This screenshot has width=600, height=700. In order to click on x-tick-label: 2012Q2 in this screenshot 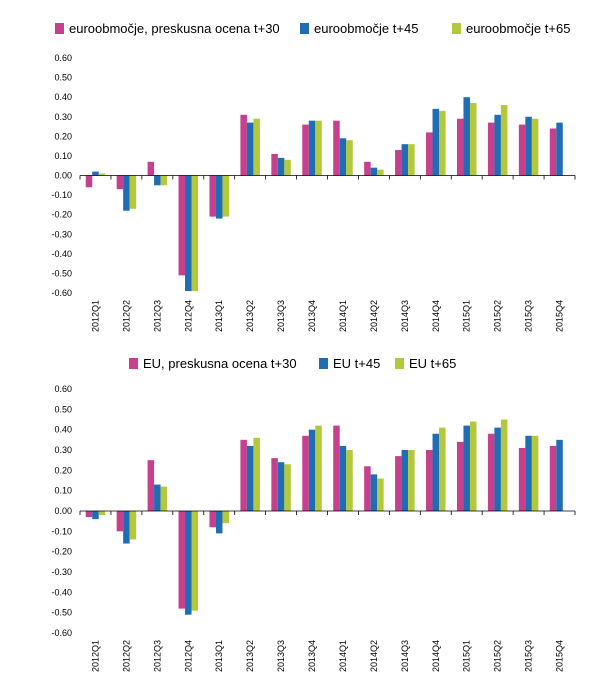, I will do `click(126, 316)`.